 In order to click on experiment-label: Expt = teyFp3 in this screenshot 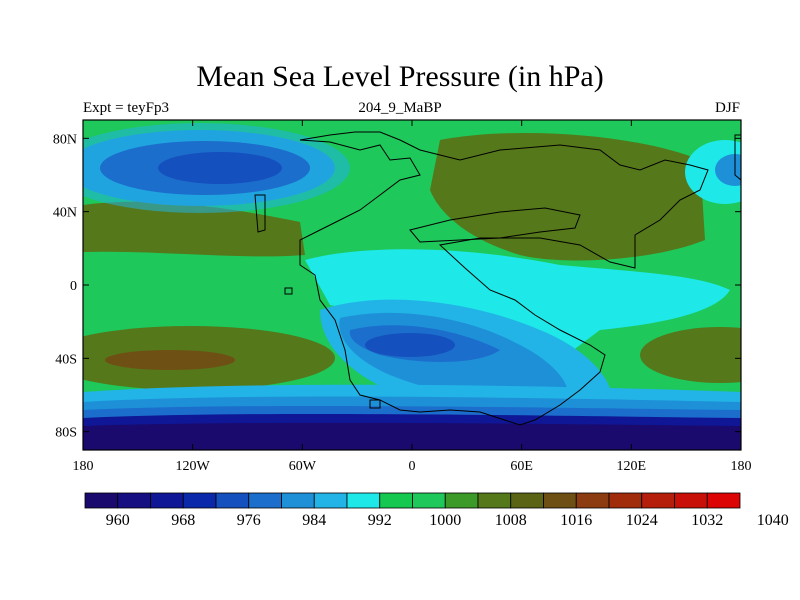, I will do `click(126, 108)`.